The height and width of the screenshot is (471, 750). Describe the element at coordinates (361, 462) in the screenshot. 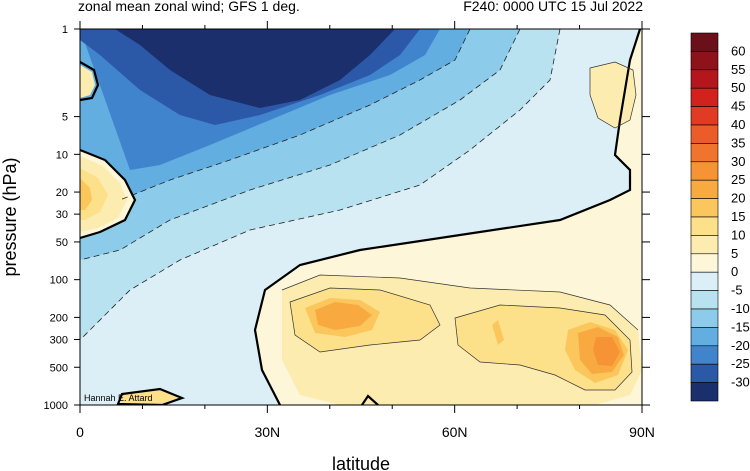

I see `x-axis-label: latitude` at that location.